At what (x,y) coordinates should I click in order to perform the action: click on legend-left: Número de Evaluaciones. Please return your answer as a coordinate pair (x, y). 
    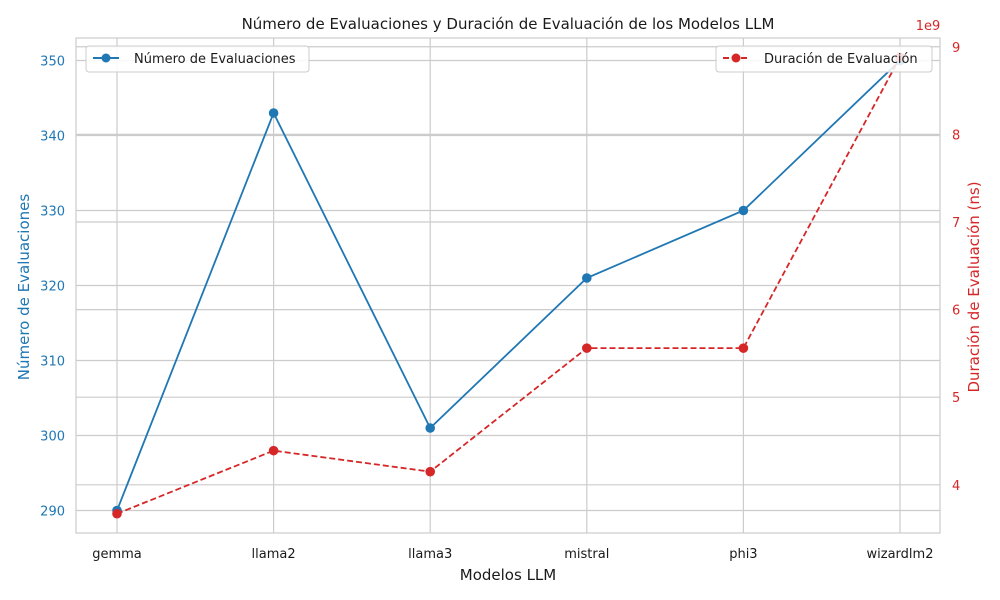
    Looking at the image, I should click on (197, 59).